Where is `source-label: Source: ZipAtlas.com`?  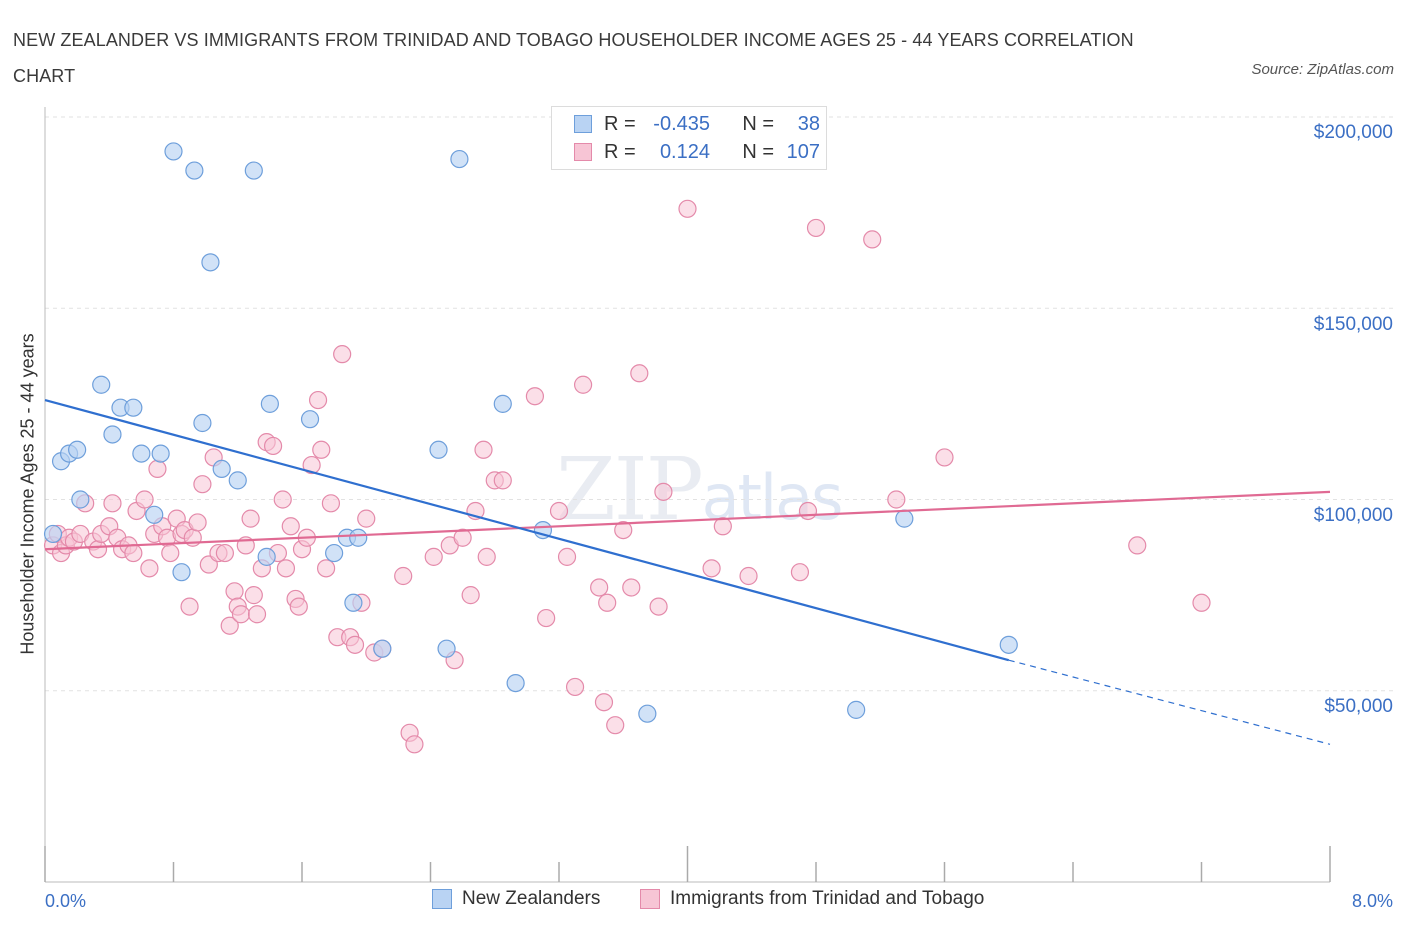
source-label: Source: ZipAtlas.com is located at coordinates (1322, 69).